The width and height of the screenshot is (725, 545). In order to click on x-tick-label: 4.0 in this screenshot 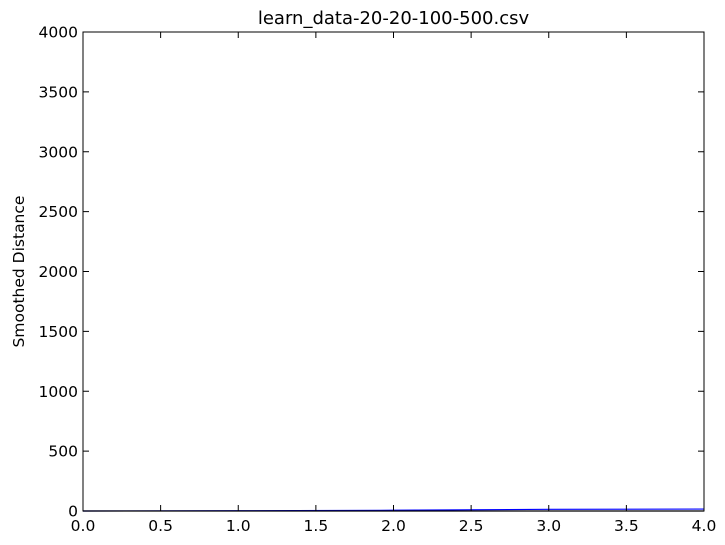, I will do `click(704, 526)`.